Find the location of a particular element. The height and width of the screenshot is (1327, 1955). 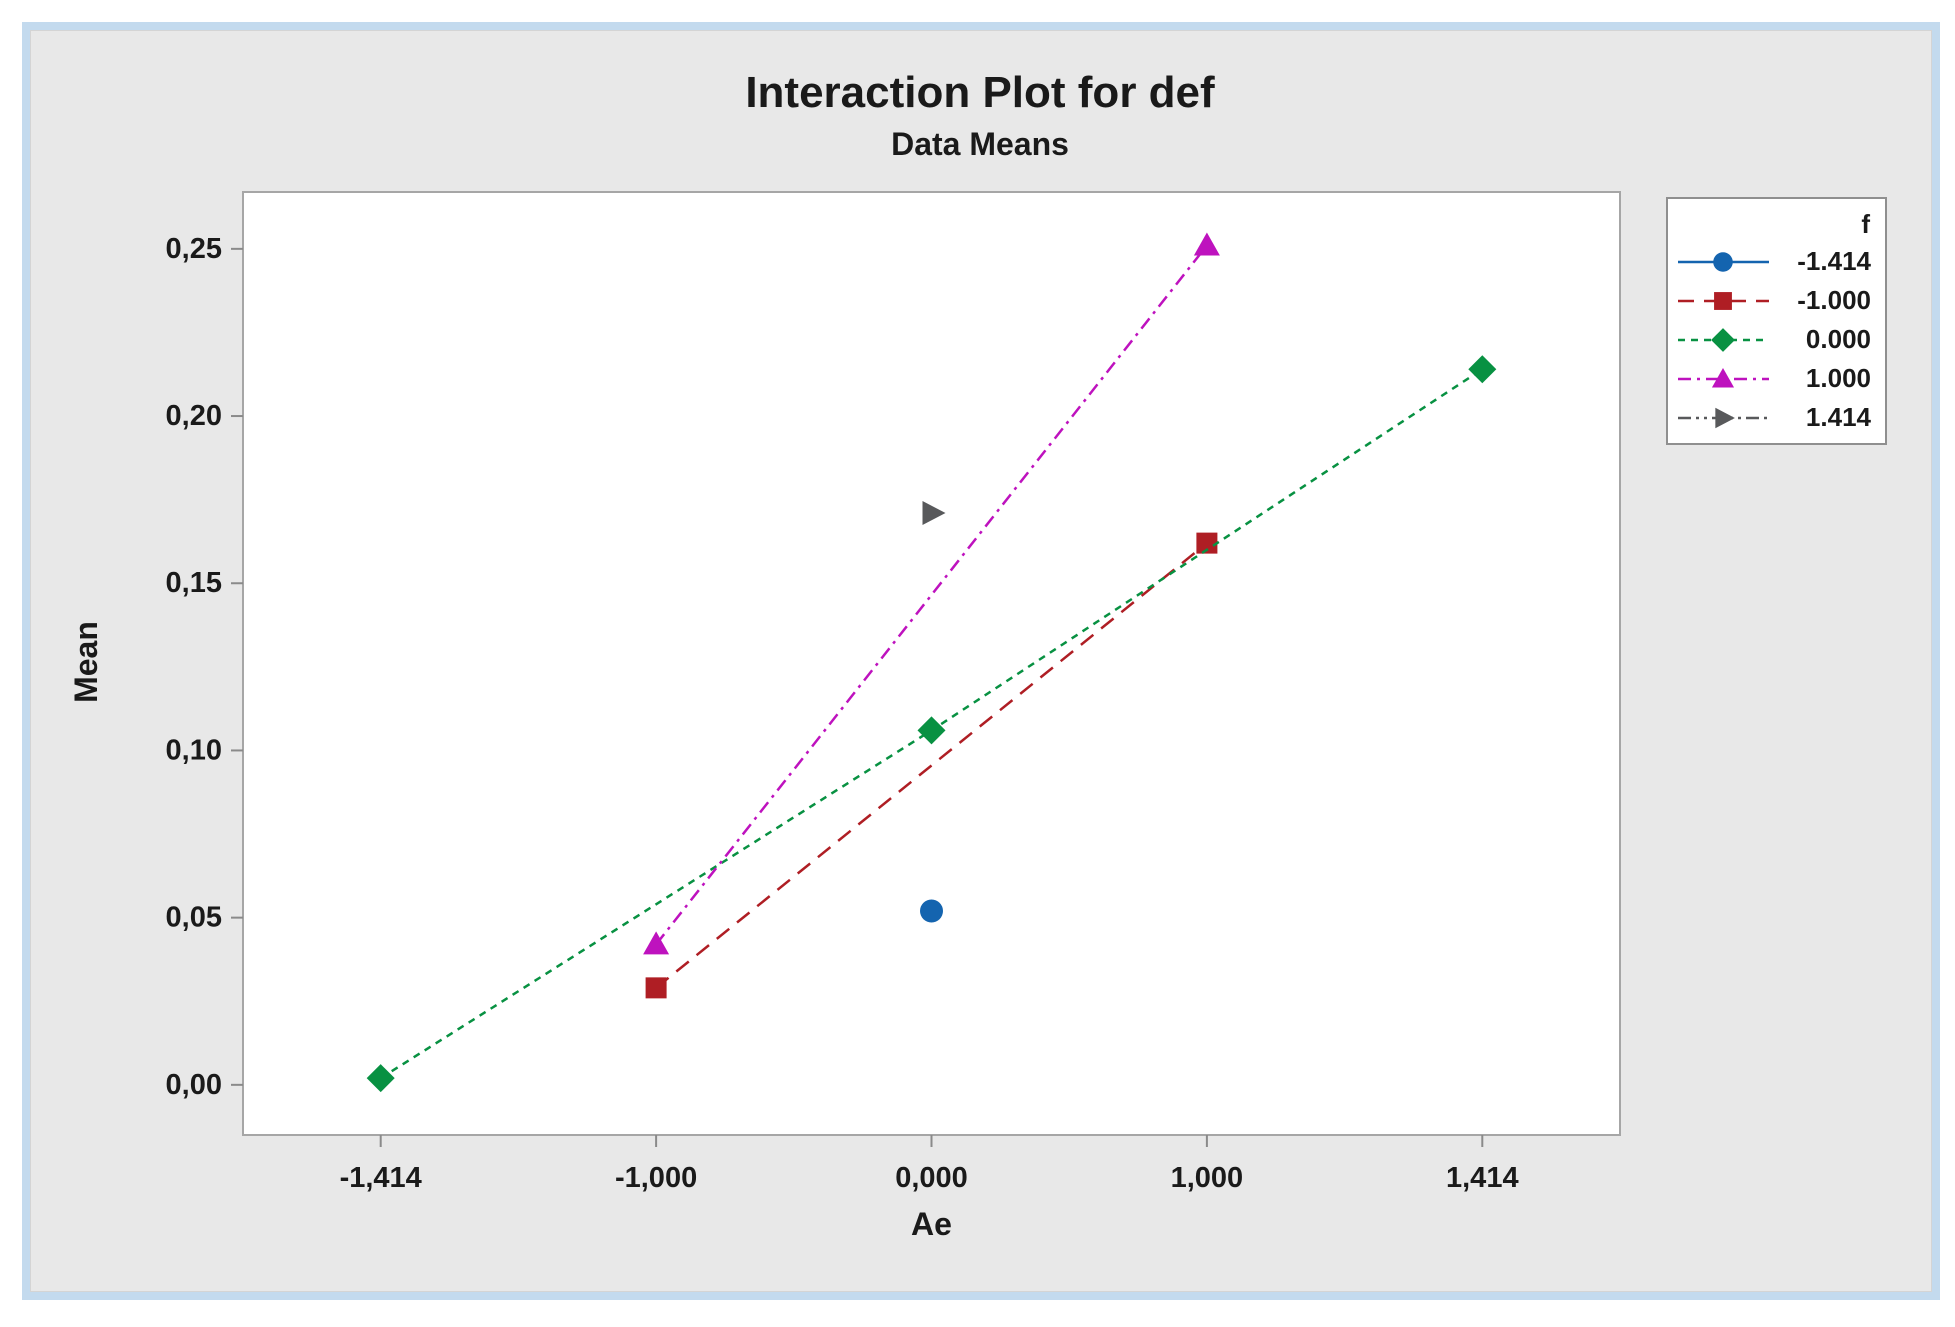

series--1.414 is located at coordinates (931, 911).